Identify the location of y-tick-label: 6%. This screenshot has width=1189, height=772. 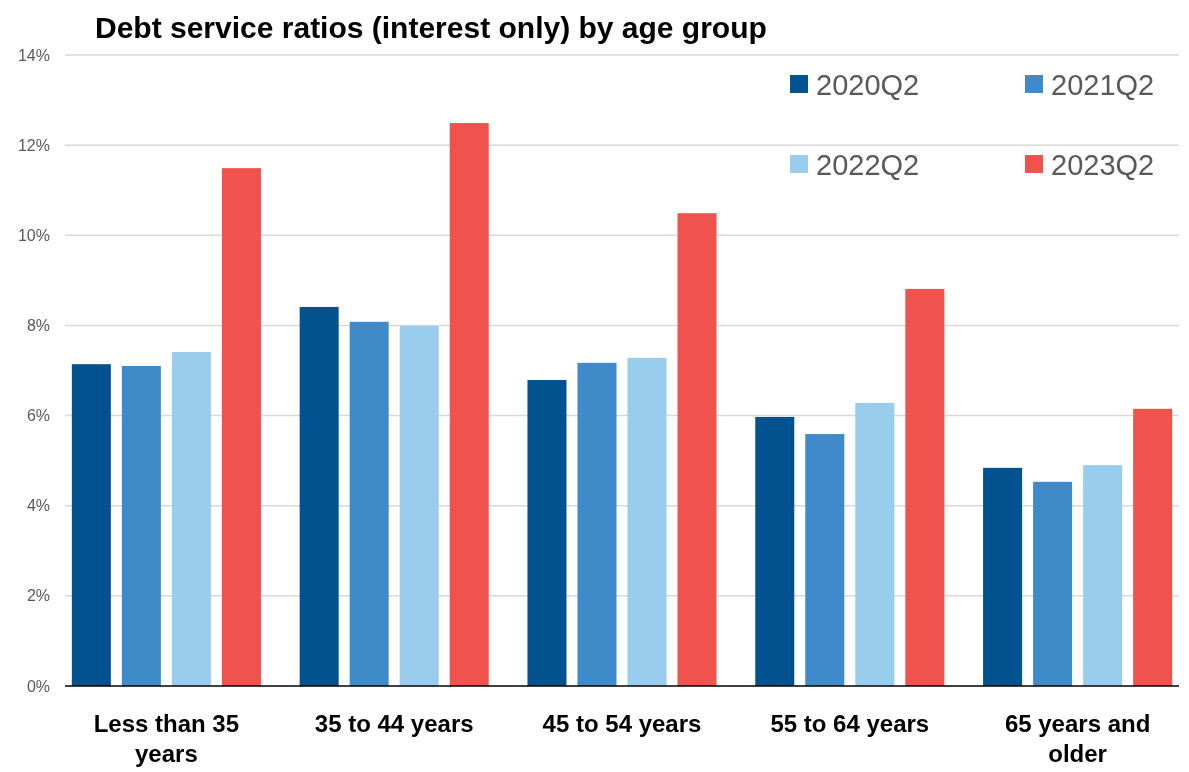
(38, 416).